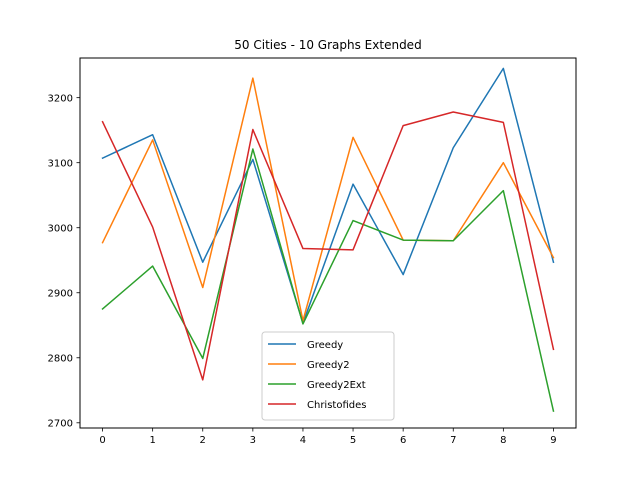 The width and height of the screenshot is (640, 480). What do you see at coordinates (553, 440) in the screenshot?
I see `x-tick-label: 9` at bounding box center [553, 440].